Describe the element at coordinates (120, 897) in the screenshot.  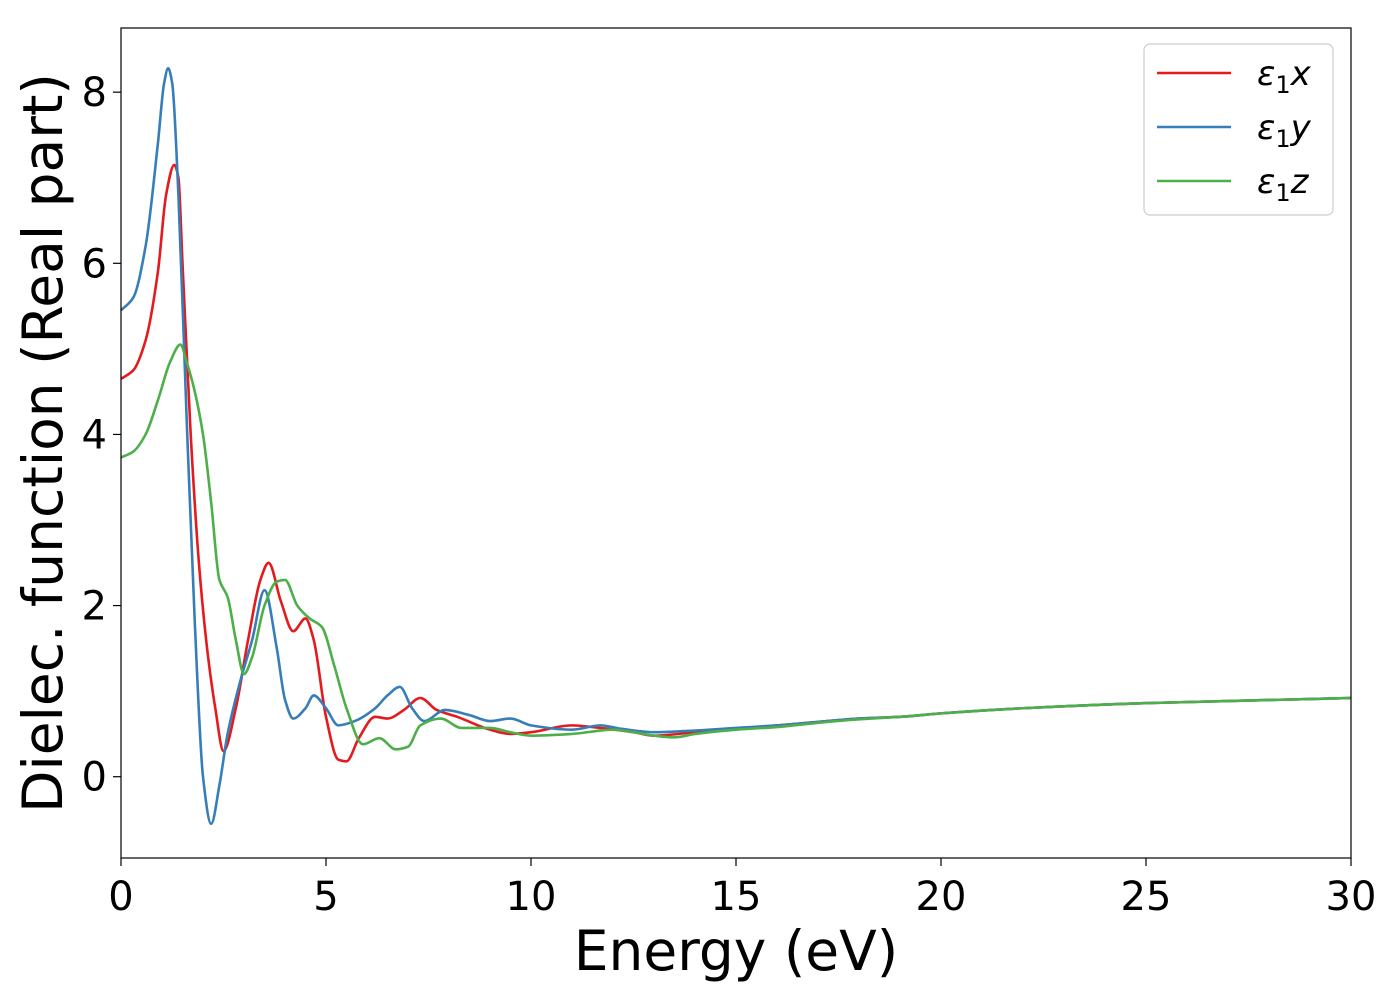
I see `x-tick-label: 0` at that location.